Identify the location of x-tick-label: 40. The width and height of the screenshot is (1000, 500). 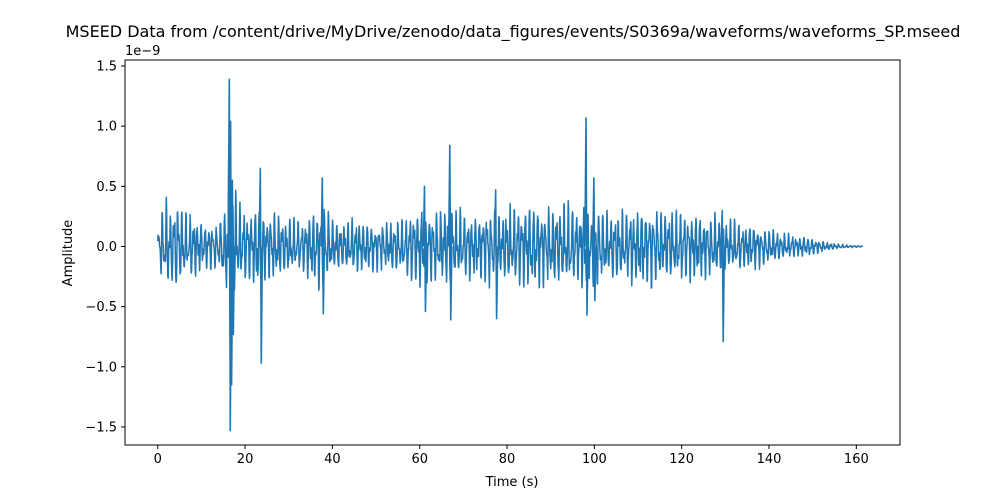
(332, 459).